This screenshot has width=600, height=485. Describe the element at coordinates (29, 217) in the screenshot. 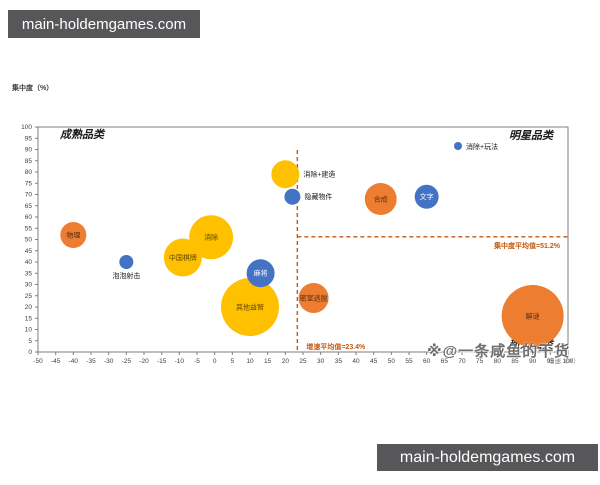

I see `y-tick-label: 60` at that location.